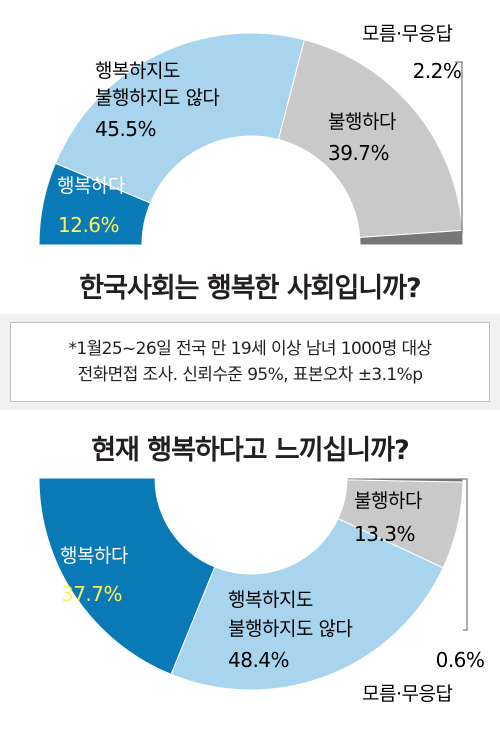 Image resolution: width=500 pixels, height=732 pixels. I want to click on bottom-unknown-label: 모름·무응답, so click(407, 694).